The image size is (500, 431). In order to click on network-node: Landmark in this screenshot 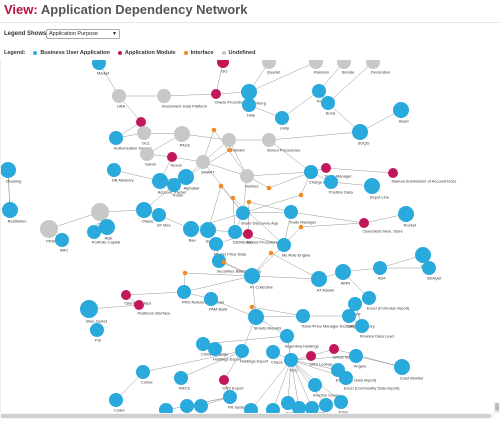, I will do `click(233, 143)`.